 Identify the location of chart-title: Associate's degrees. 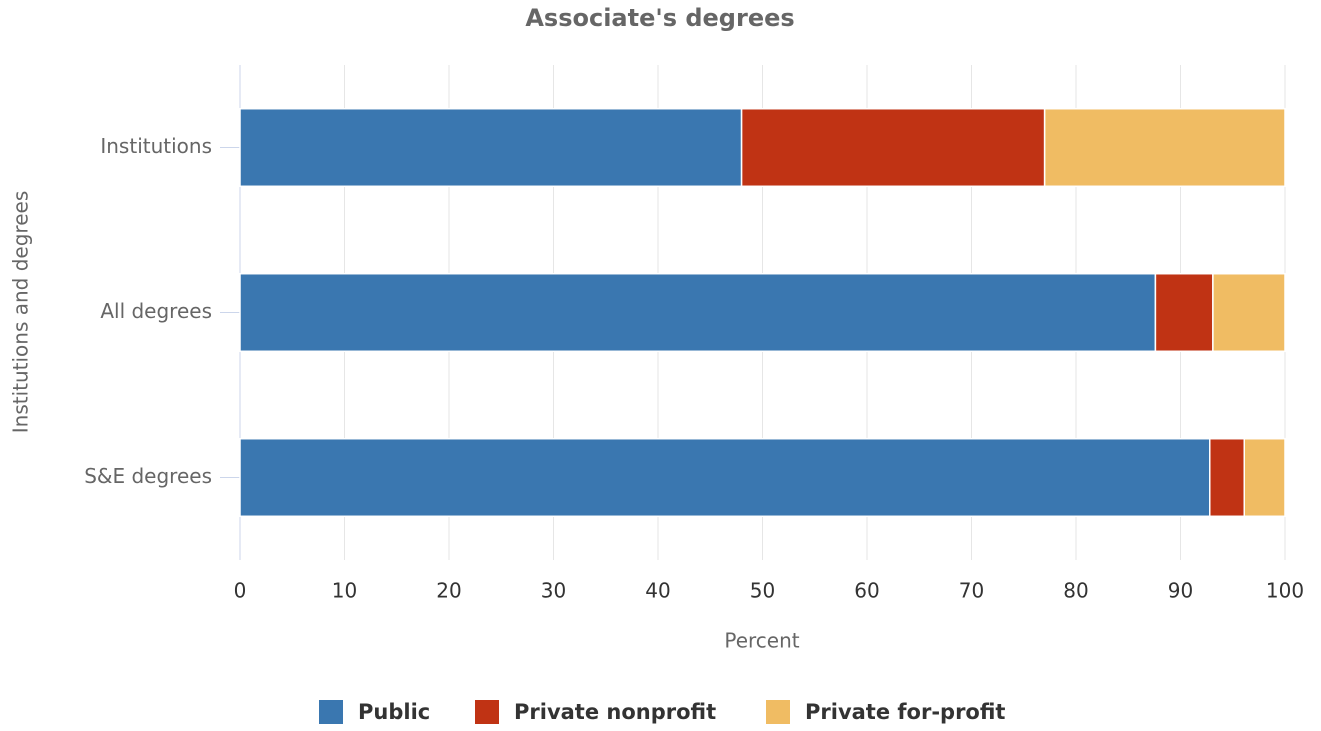
(659, 18).